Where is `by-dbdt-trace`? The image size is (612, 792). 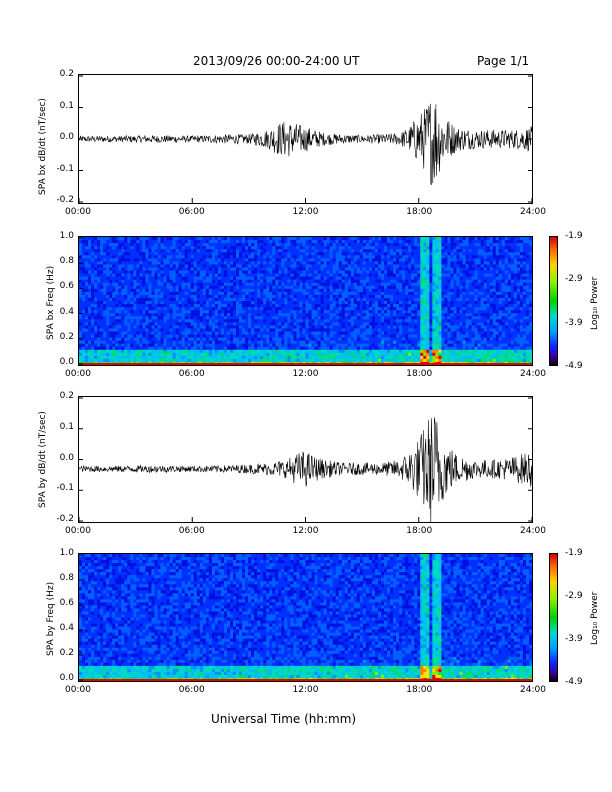 by-dbdt-trace is located at coordinates (305, 459).